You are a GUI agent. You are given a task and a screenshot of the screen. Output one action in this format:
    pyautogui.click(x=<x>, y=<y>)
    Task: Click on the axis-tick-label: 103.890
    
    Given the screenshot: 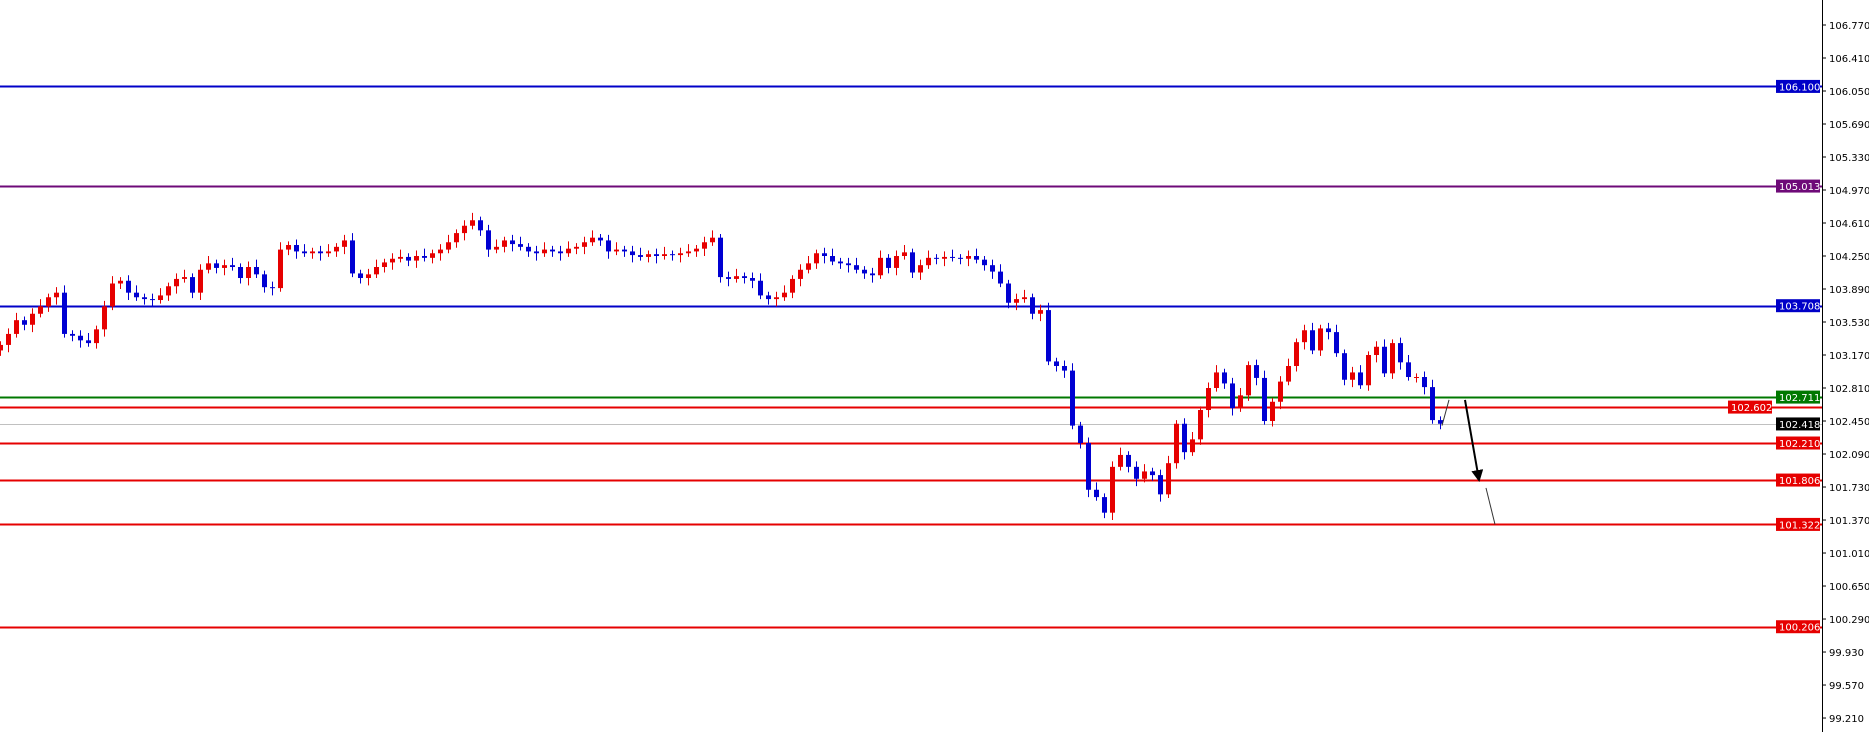 What is the action you would take?
    pyautogui.click(x=1849, y=290)
    